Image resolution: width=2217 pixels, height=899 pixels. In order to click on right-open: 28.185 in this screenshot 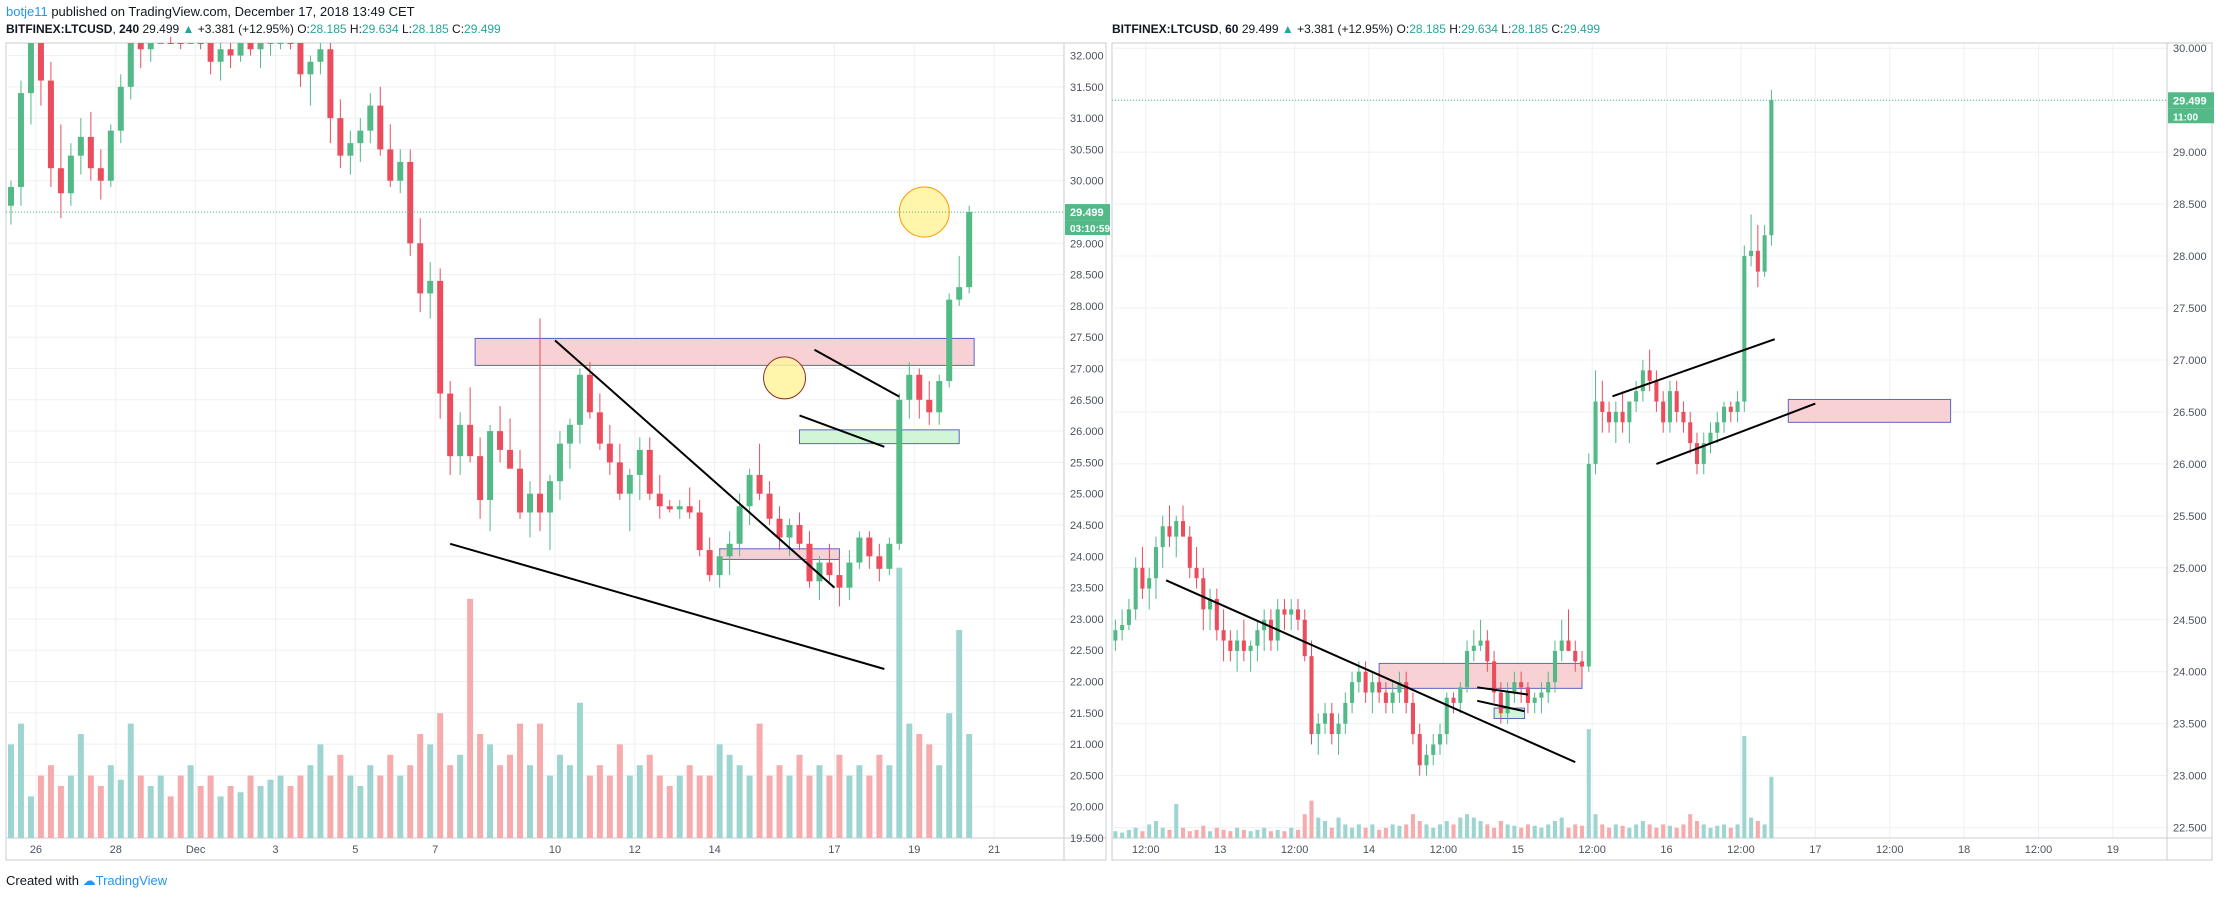, I will do `click(1427, 29)`.